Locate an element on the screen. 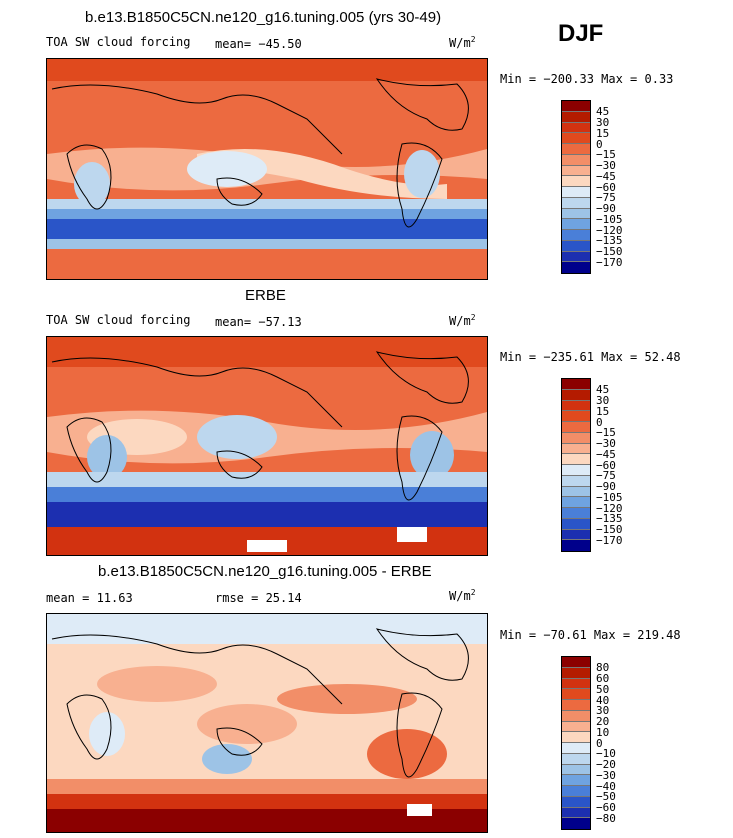 This screenshot has width=733, height=838. panel2-colorbar-label: −30 is located at coordinates (606, 443).